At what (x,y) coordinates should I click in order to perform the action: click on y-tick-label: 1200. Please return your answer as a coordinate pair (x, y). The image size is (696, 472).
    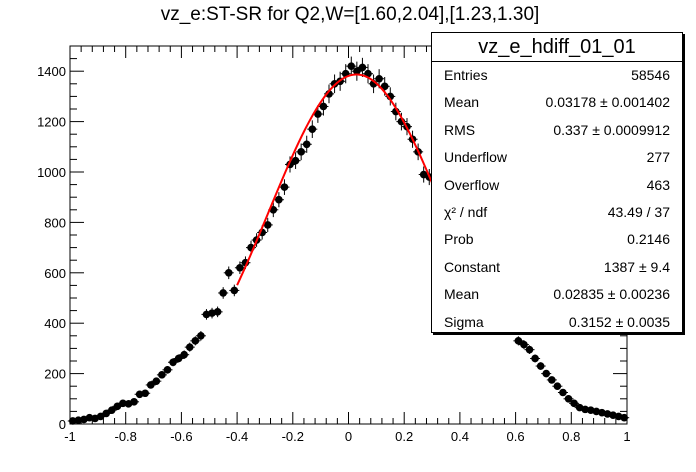
    Looking at the image, I should click on (51, 122).